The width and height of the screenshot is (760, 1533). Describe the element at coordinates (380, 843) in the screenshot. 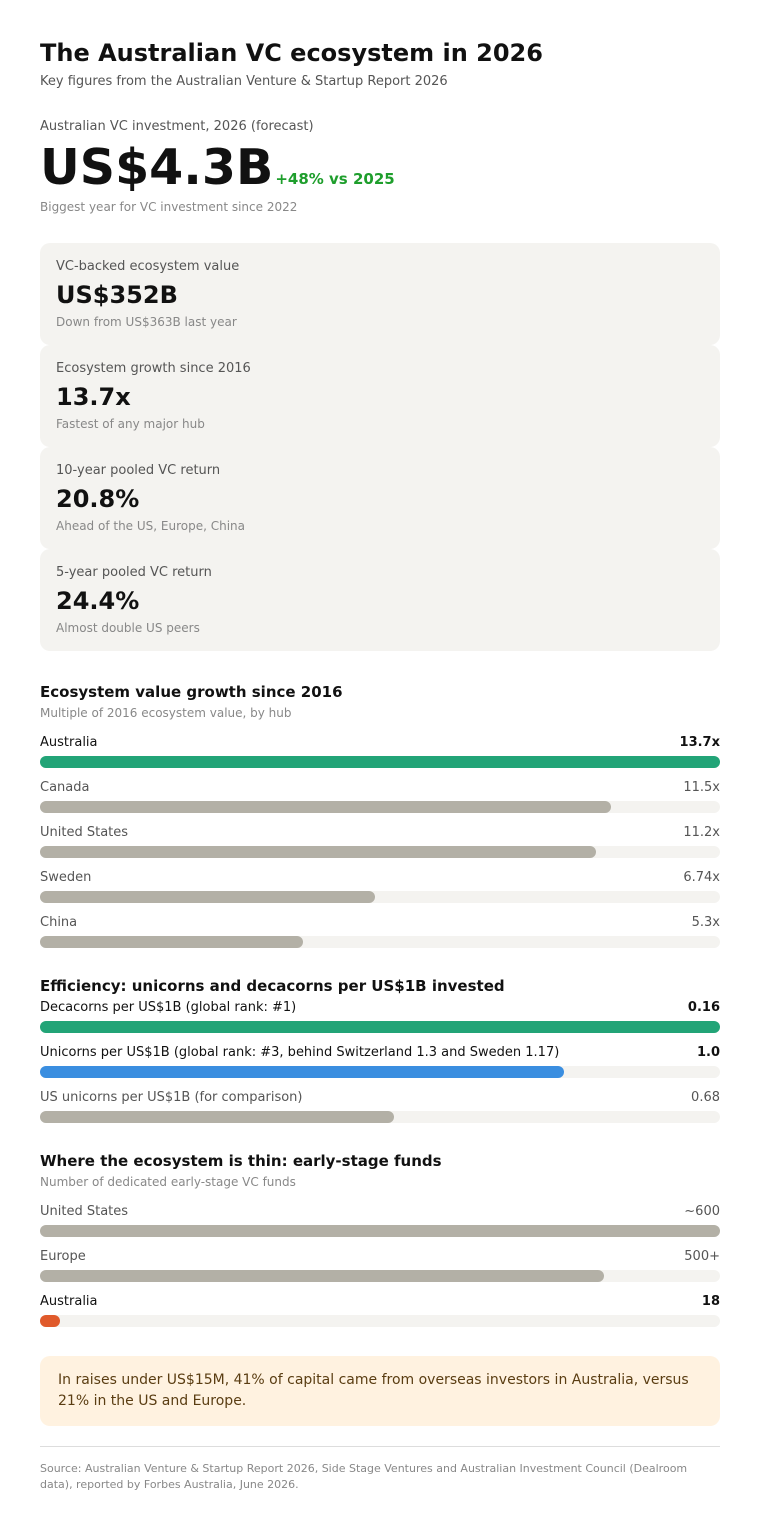

I see `bar-row: United States 11.2x` at that location.